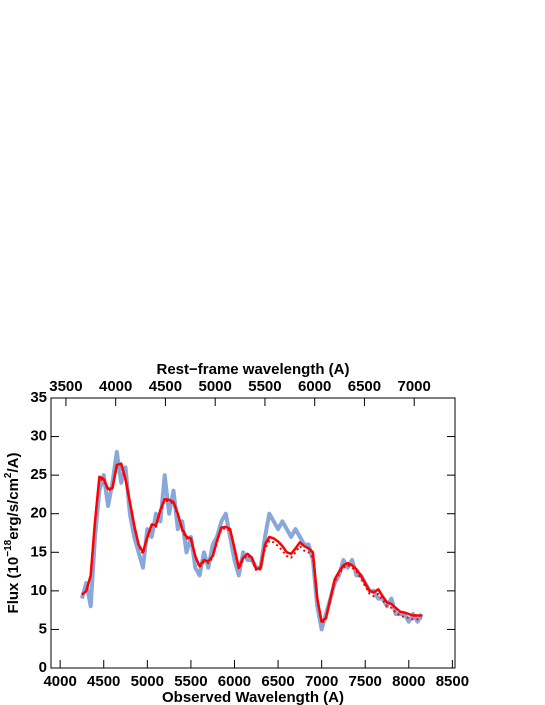 The width and height of the screenshot is (545, 705). What do you see at coordinates (314, 386) in the screenshot?
I see `top-tick-label: 6000` at bounding box center [314, 386].